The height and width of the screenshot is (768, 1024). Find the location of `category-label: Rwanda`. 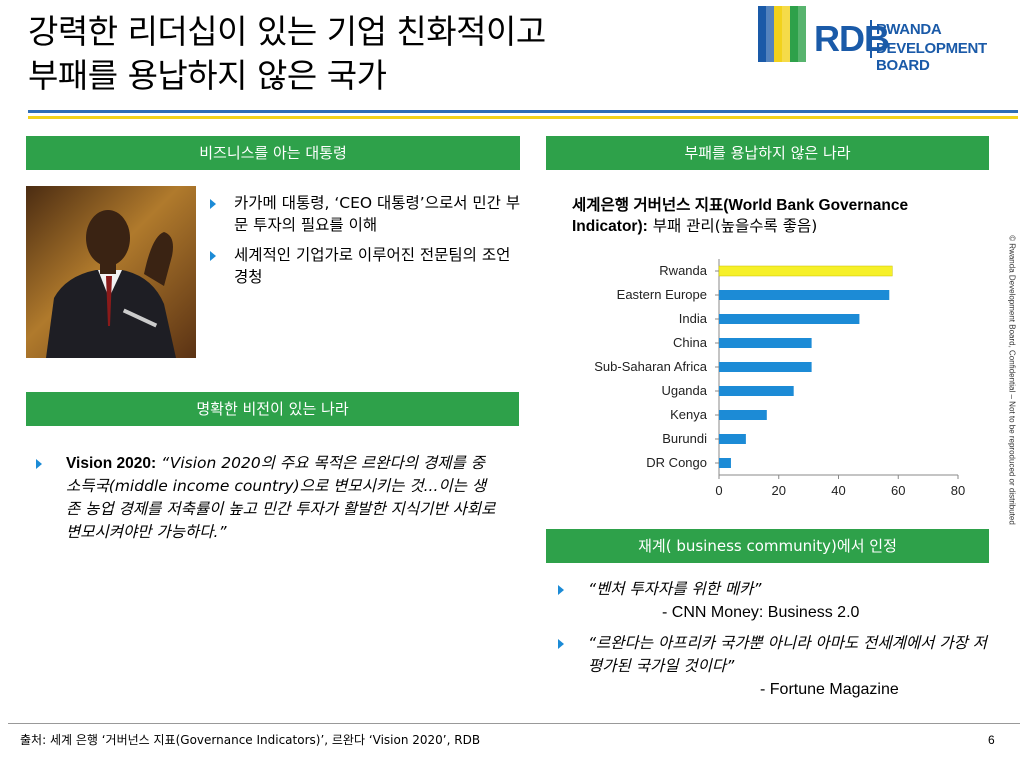

category-label: Rwanda is located at coordinates (683, 270).